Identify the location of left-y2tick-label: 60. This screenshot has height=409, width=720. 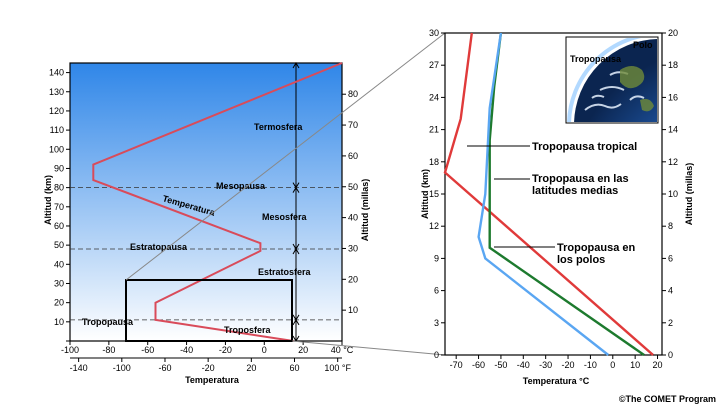
(353, 156).